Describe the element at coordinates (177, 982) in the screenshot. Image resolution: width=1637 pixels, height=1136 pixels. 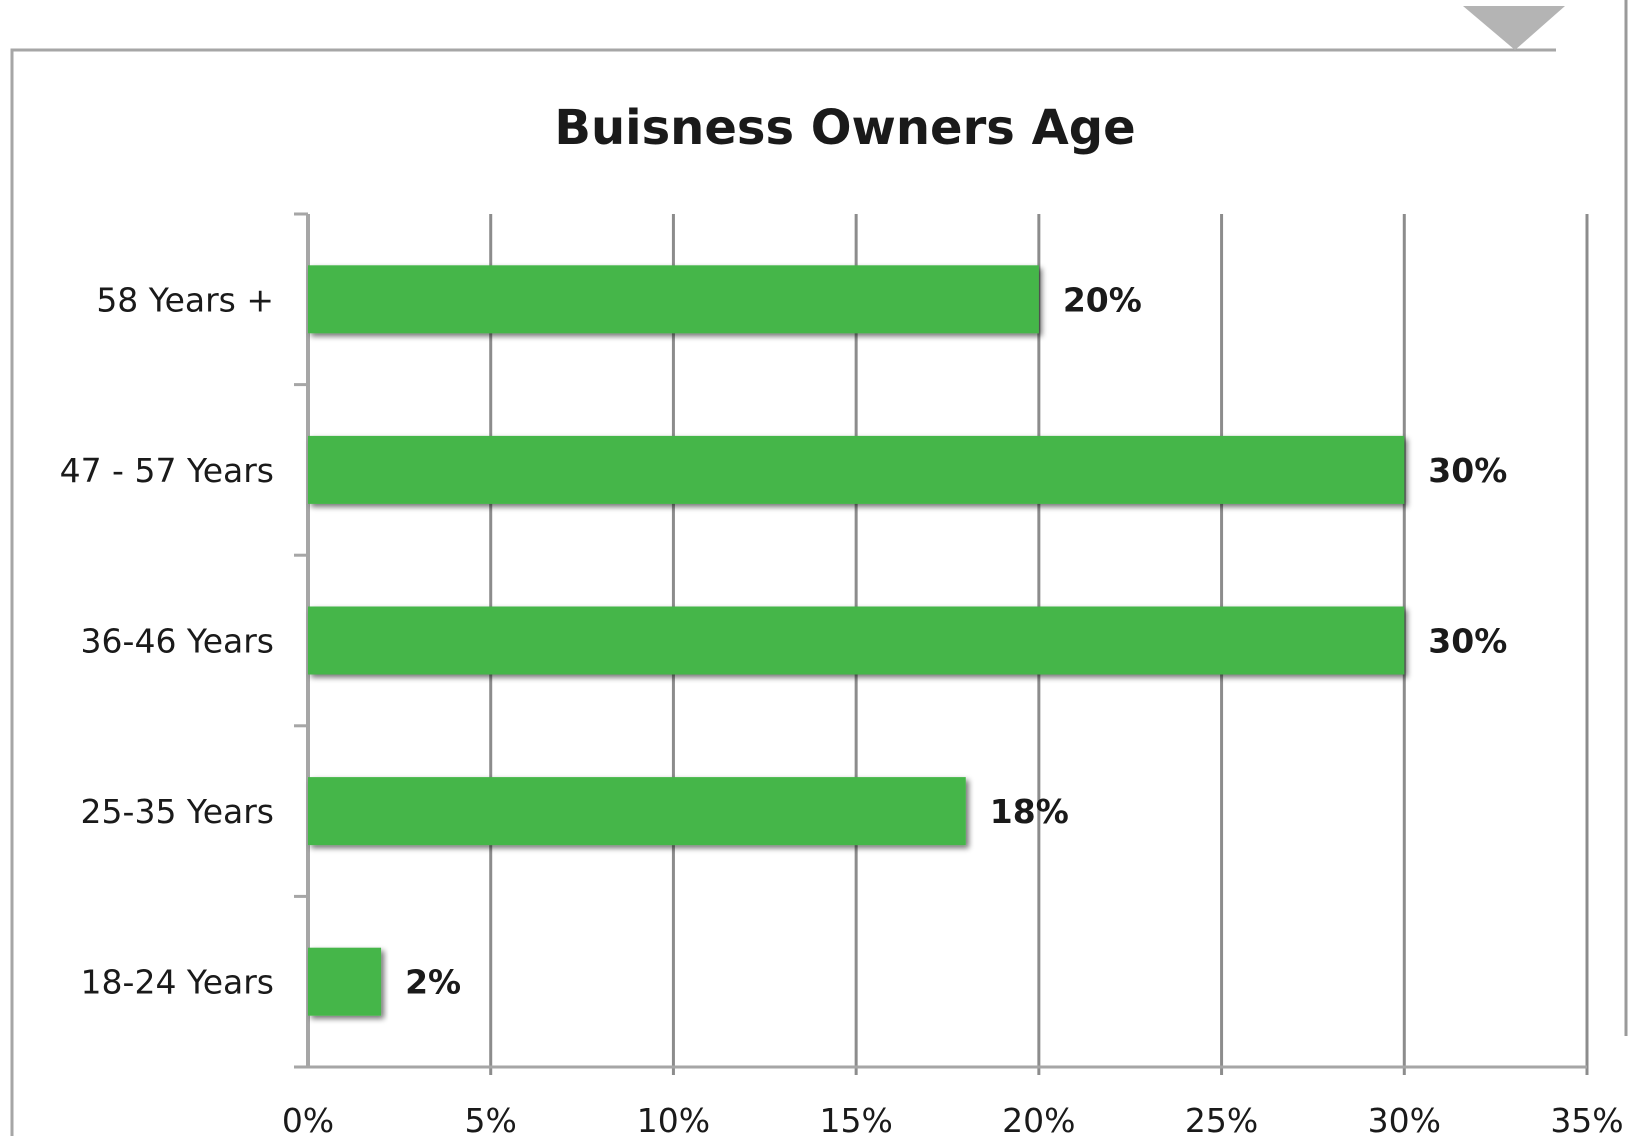
I see `category-label: 18-24 Years` at that location.